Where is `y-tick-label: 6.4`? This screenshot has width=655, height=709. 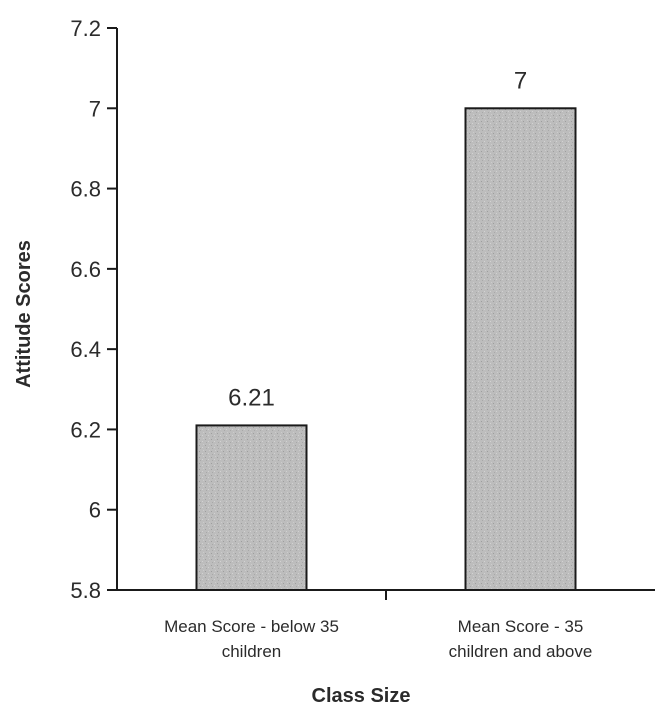 y-tick-label: 6.4 is located at coordinates (85, 349).